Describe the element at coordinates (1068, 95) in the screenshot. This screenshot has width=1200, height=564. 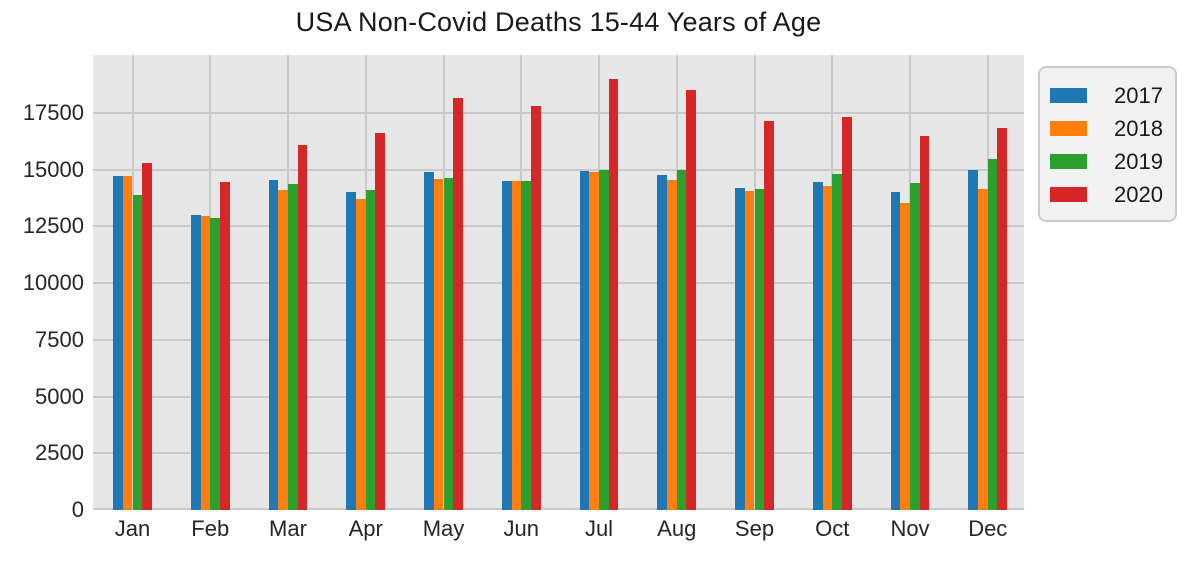
I see `legend-swatch-2017` at that location.